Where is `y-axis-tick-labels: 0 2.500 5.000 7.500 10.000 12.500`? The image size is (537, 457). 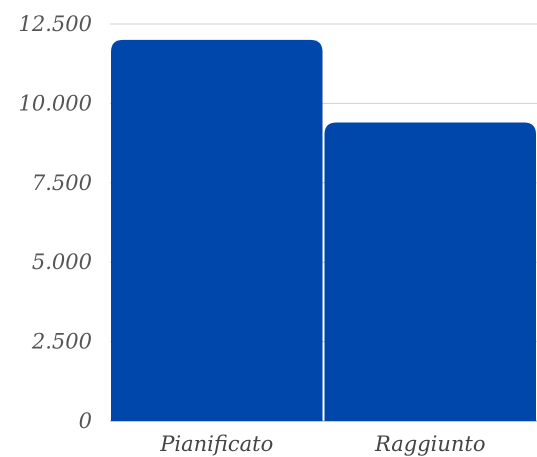
y-axis-tick-labels: 0 2.500 5.000 7.500 10.000 12.500 is located at coordinates (55, 222).